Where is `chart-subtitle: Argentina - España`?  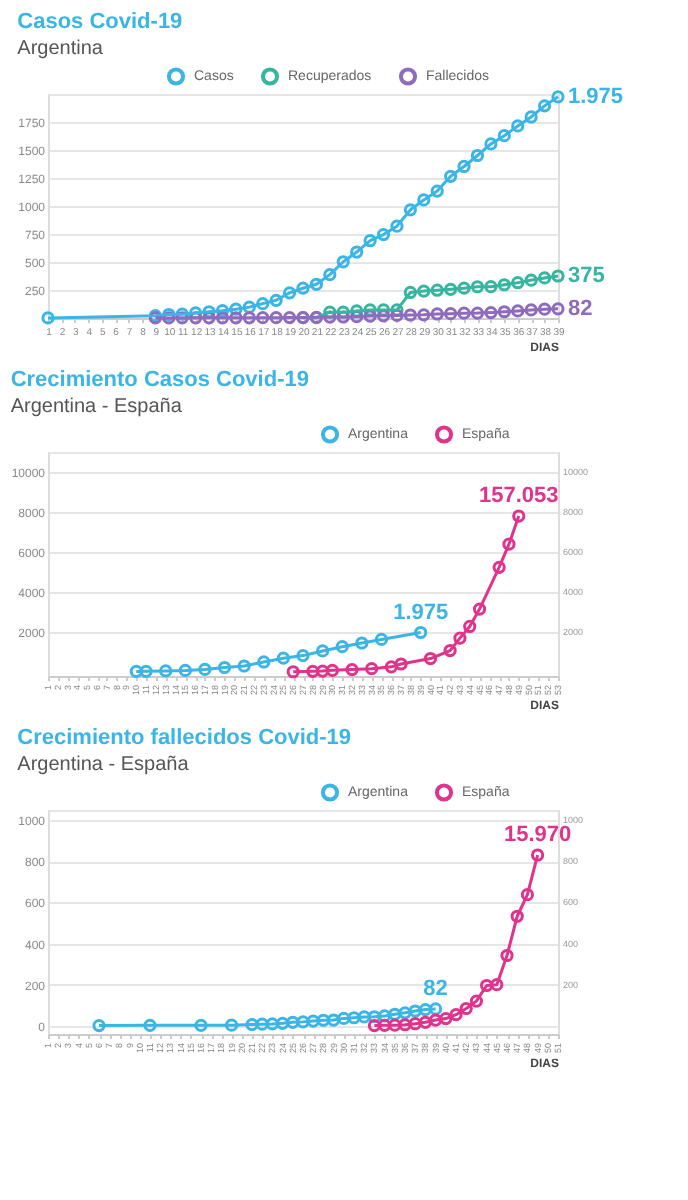 chart-subtitle: Argentina - España is located at coordinates (103, 765).